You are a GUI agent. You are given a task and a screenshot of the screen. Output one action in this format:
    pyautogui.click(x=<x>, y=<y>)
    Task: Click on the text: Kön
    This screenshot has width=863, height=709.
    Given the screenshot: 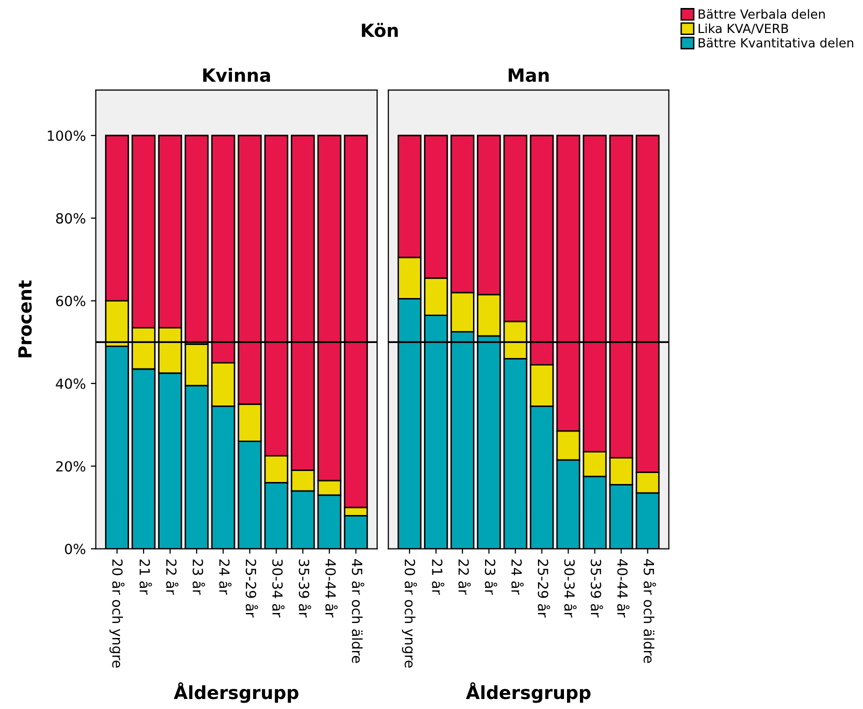 What is the action you would take?
    pyautogui.click(x=380, y=30)
    